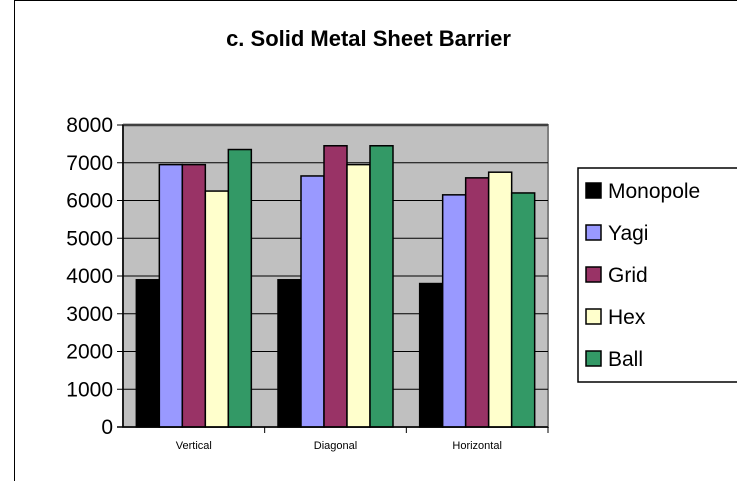 The image size is (737, 481). I want to click on bar-monopole-diagonal, so click(289, 353).